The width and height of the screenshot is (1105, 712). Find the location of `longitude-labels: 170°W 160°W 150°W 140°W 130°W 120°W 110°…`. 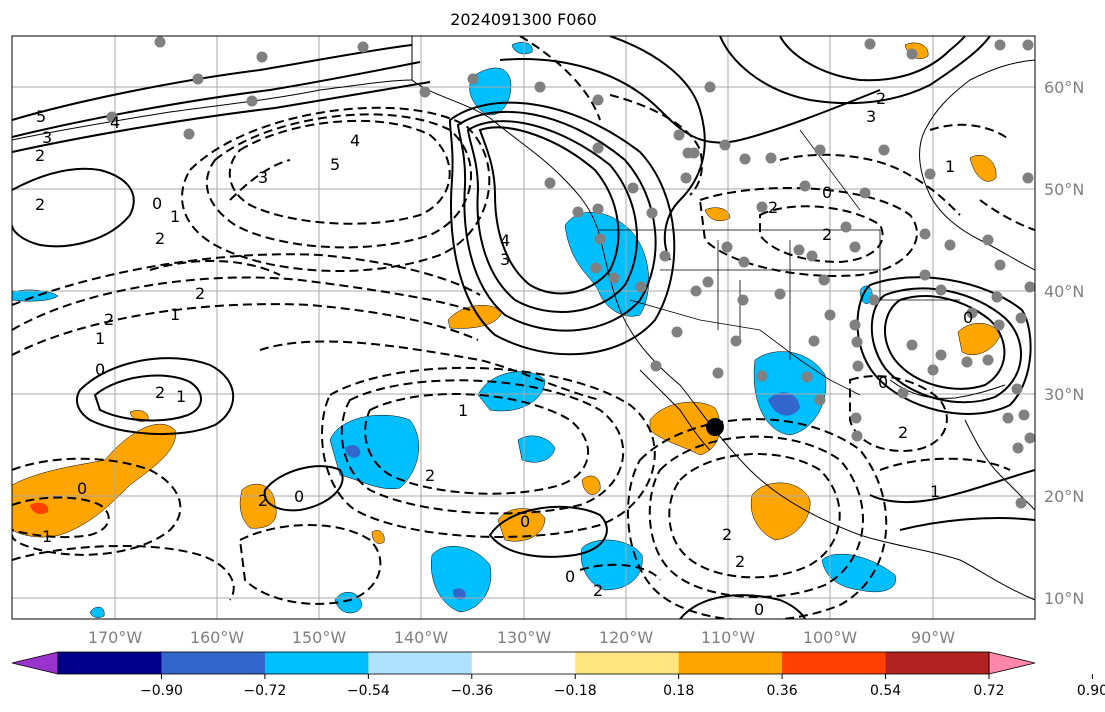

longitude-labels: 170°W 160°W 150°W 140°W 130°W 120°W 110°… is located at coordinates (521, 637).